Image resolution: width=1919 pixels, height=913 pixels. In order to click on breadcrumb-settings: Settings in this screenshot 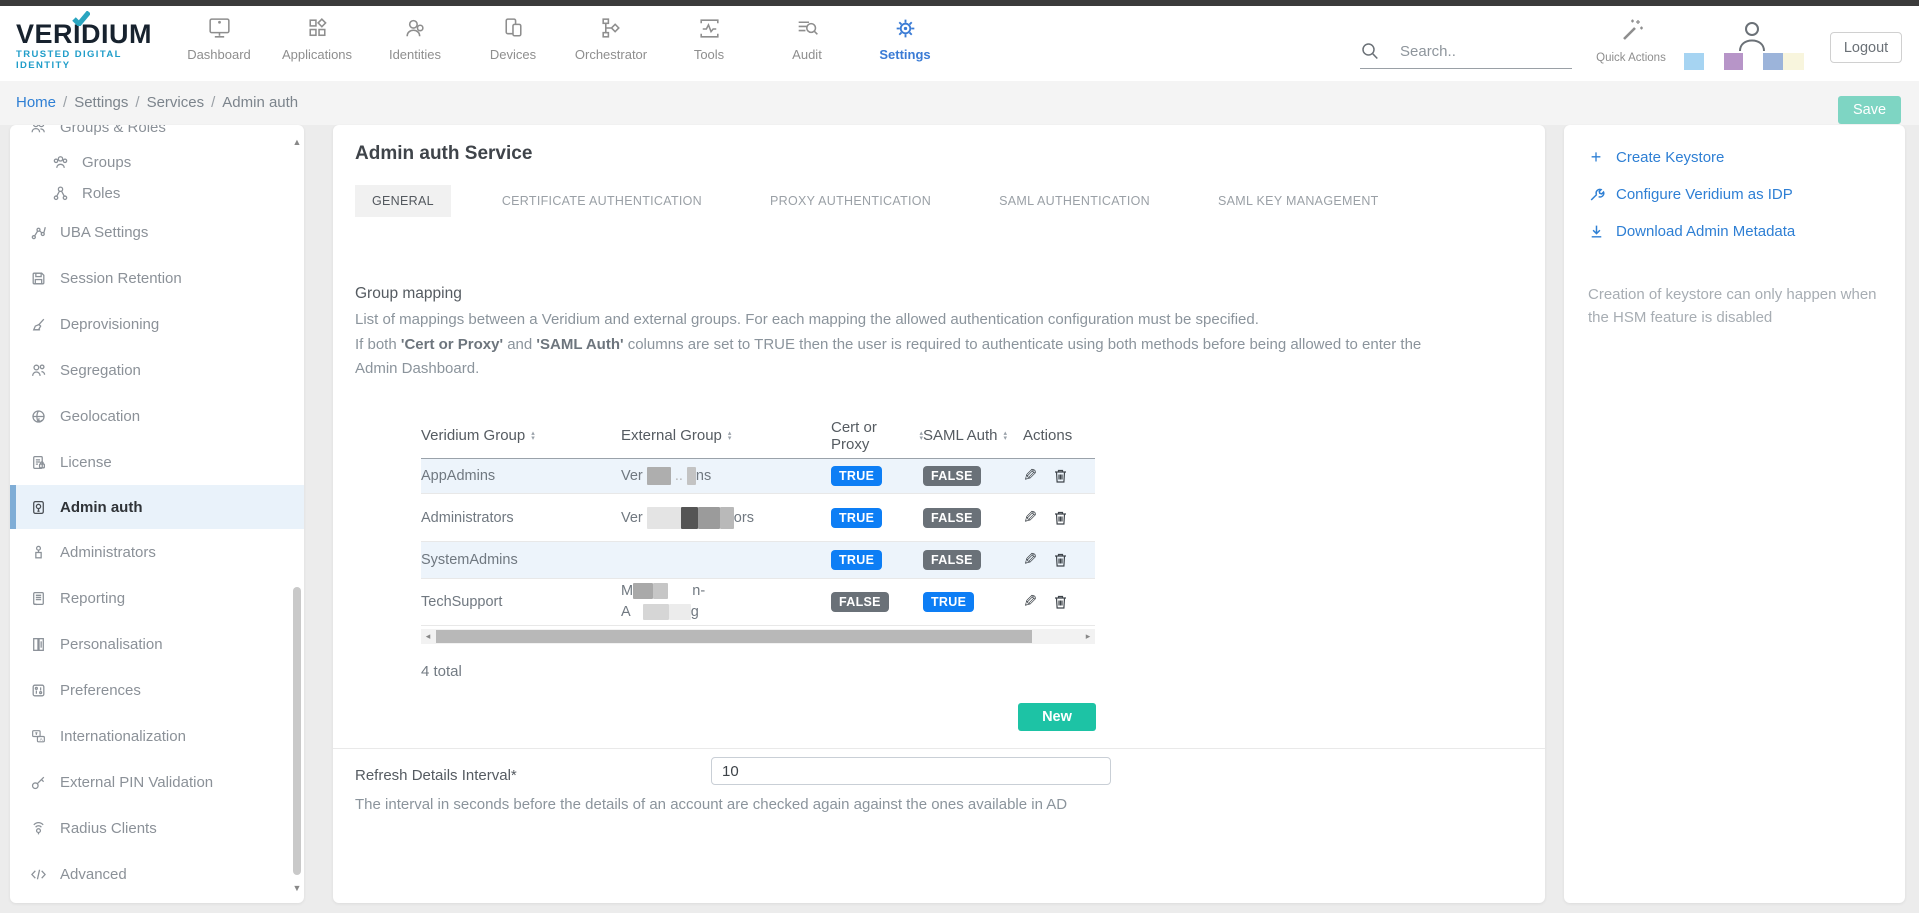, I will do `click(101, 102)`.